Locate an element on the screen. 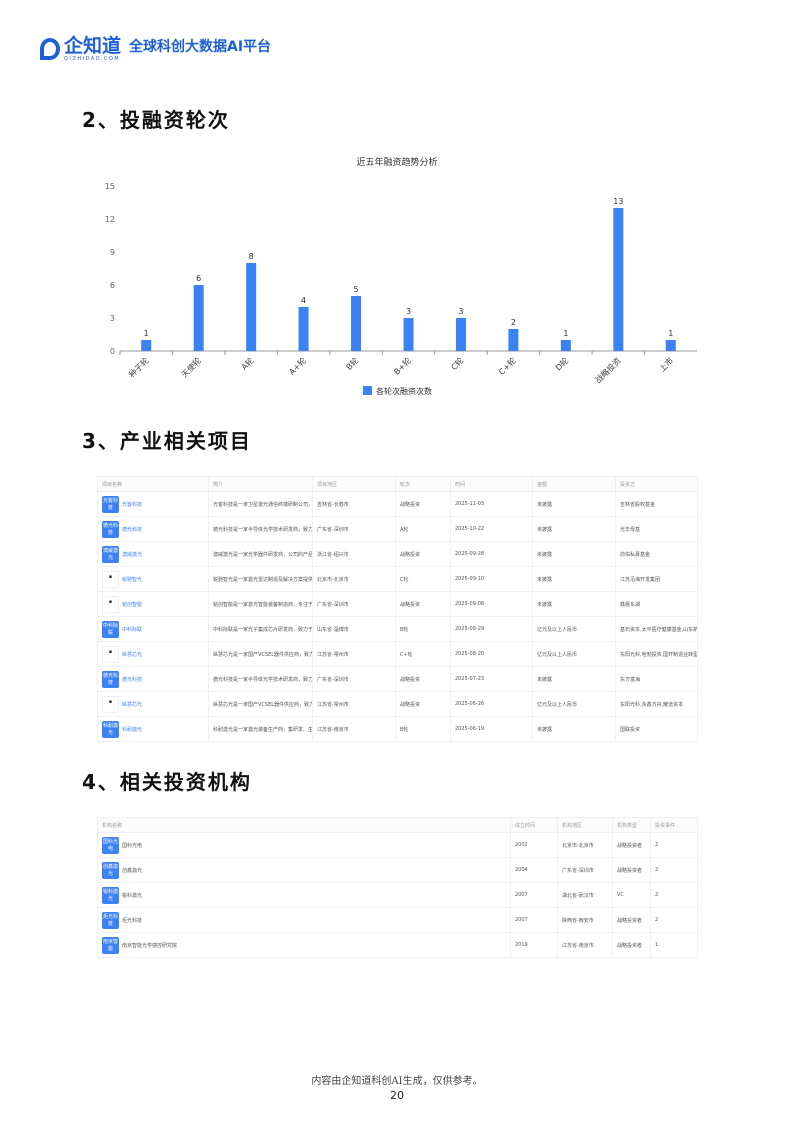  data-label: 4 is located at coordinates (303, 300).